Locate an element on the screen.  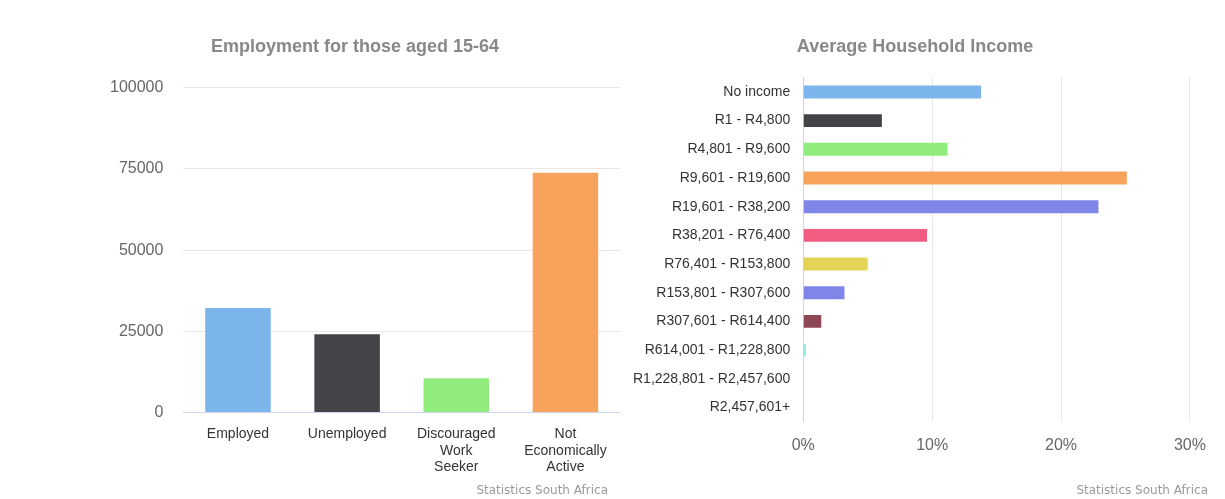
y-tick-label: 25000 is located at coordinates (141, 330).